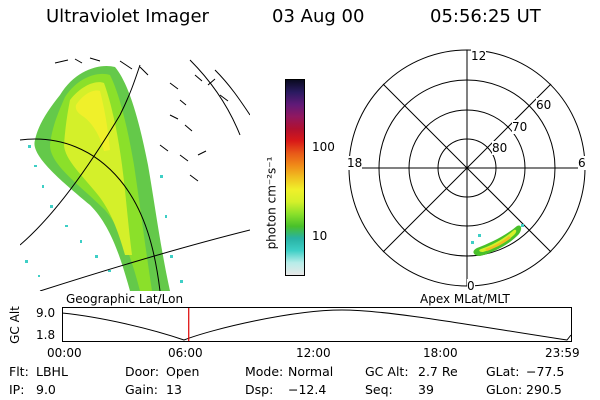 This screenshot has height=400, width=600. I want to click on aurora-band-peak, so click(92, 120).